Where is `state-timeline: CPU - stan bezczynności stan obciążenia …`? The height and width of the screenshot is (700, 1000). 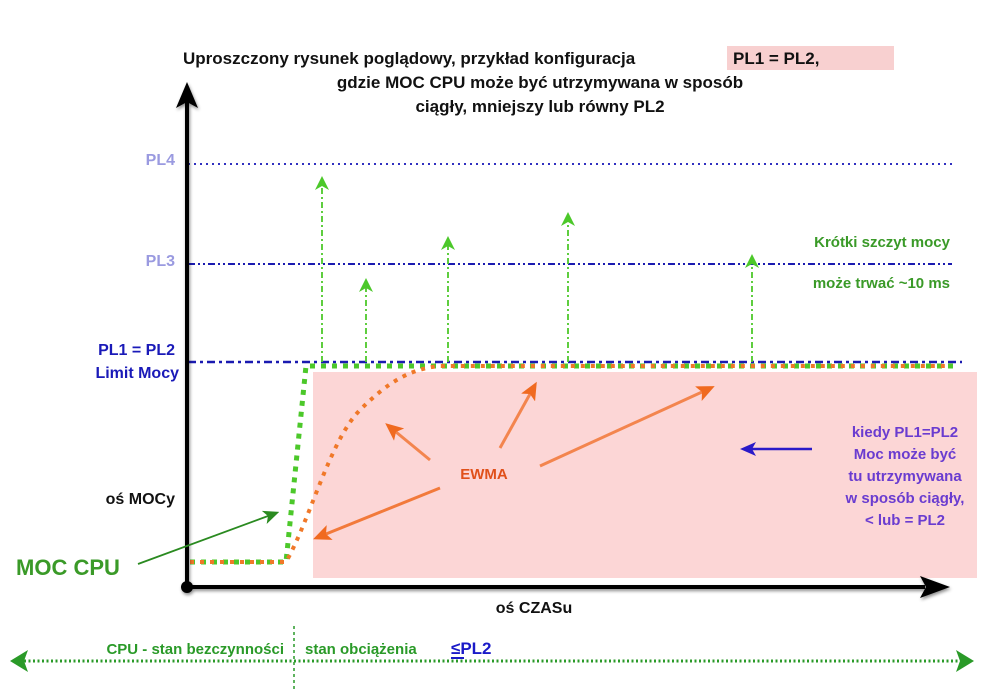 state-timeline: CPU - stan bezczynności stan obciążenia … is located at coordinates (492, 659).